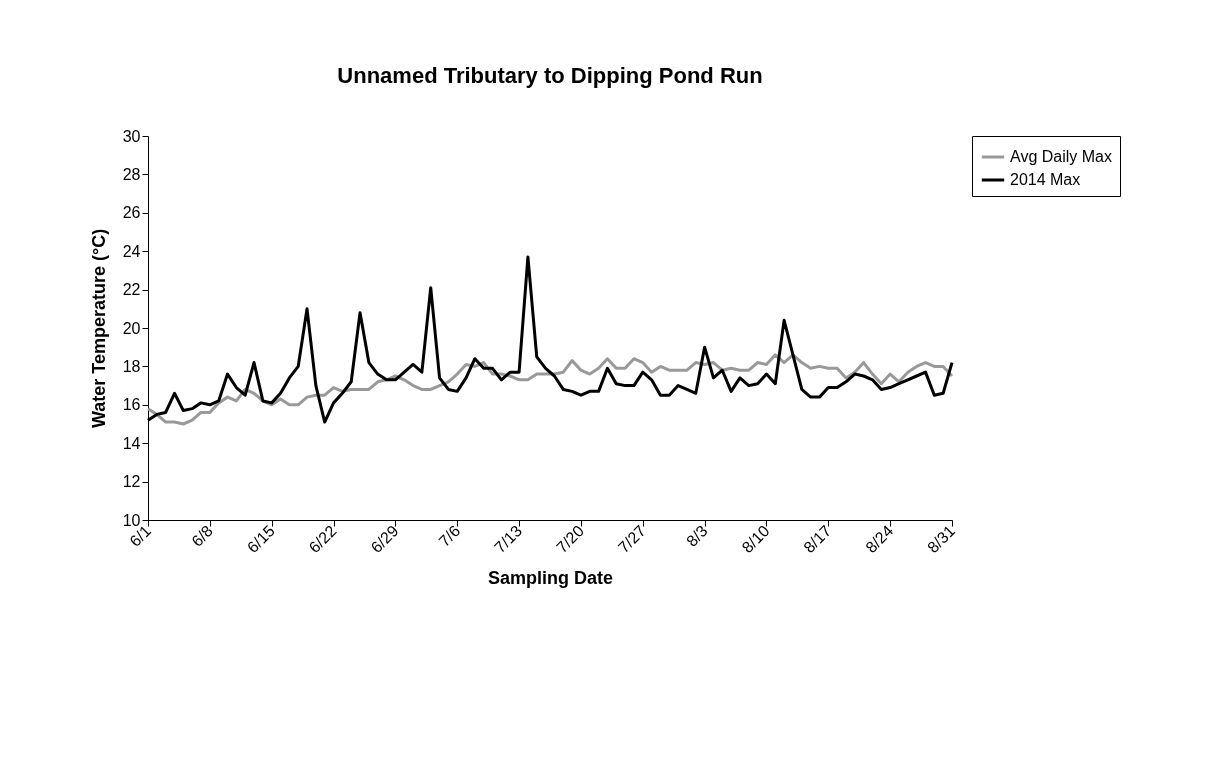  Describe the element at coordinates (131, 213) in the screenshot. I see `y-tick-label: 26` at that location.